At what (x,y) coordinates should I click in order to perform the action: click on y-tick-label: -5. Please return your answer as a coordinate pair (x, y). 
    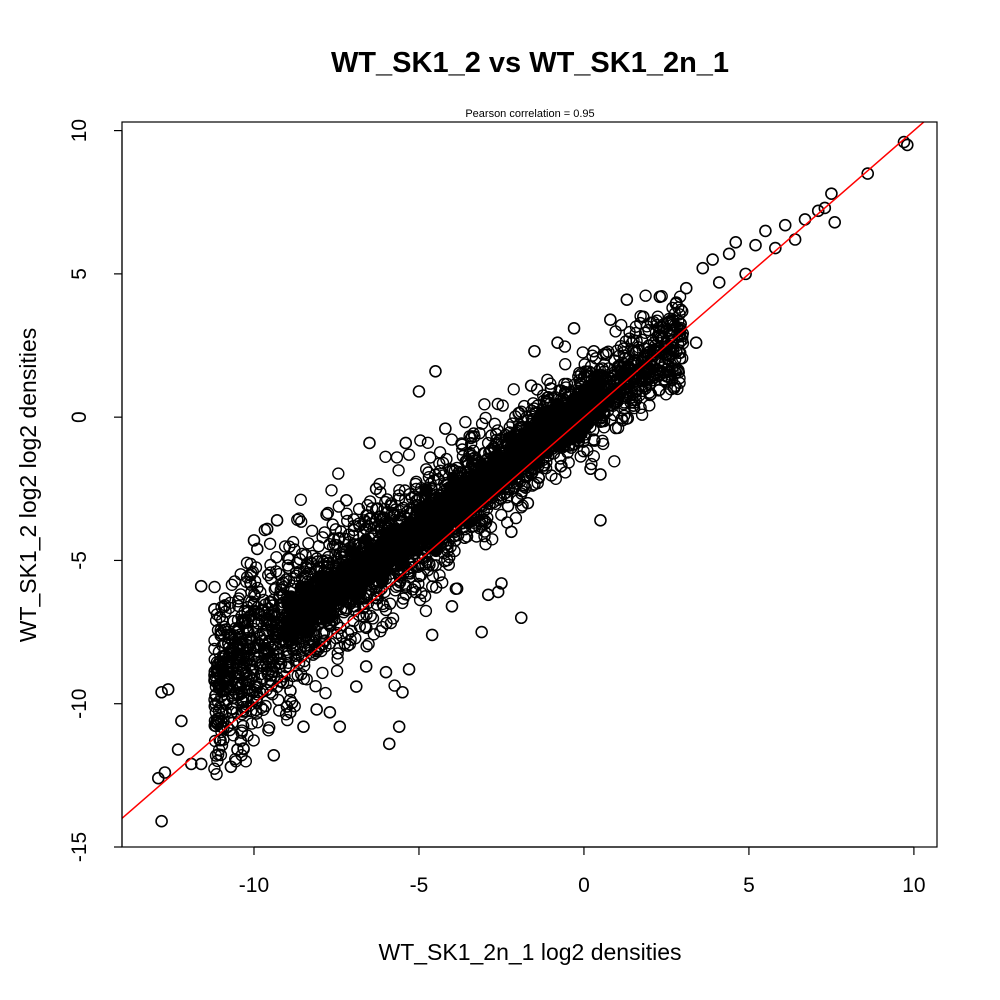
    Looking at the image, I should click on (79, 560).